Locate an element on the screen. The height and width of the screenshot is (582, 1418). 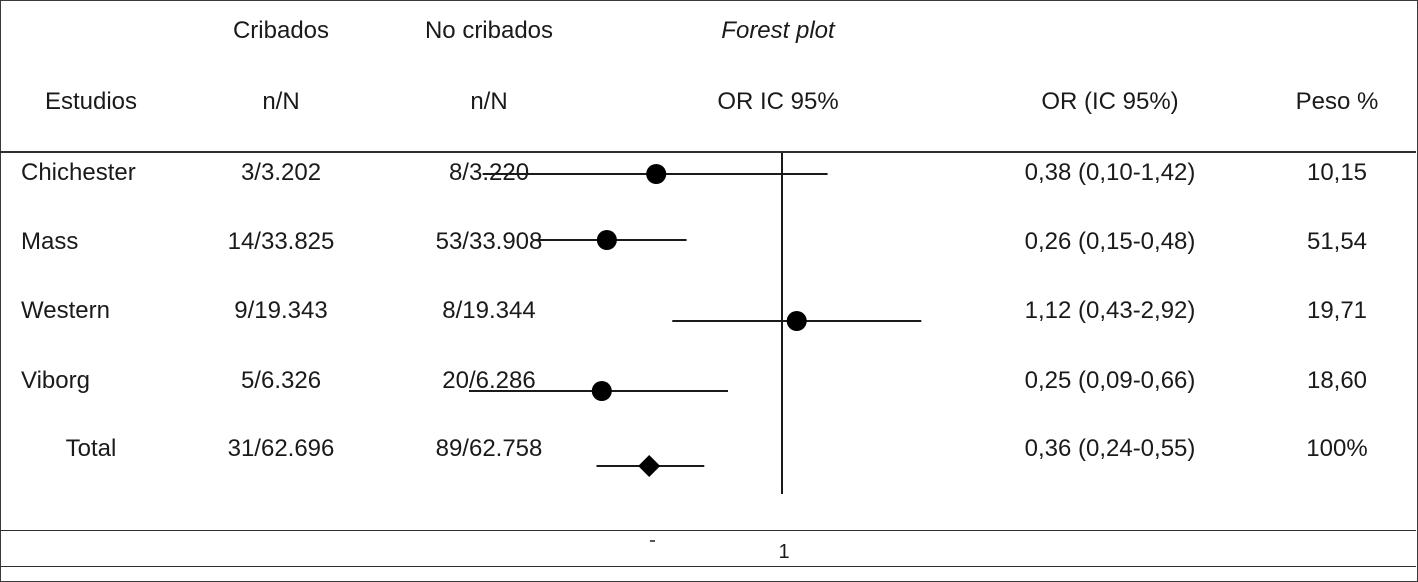
header-unscreened-group: No cribados is located at coordinates (489, 30).